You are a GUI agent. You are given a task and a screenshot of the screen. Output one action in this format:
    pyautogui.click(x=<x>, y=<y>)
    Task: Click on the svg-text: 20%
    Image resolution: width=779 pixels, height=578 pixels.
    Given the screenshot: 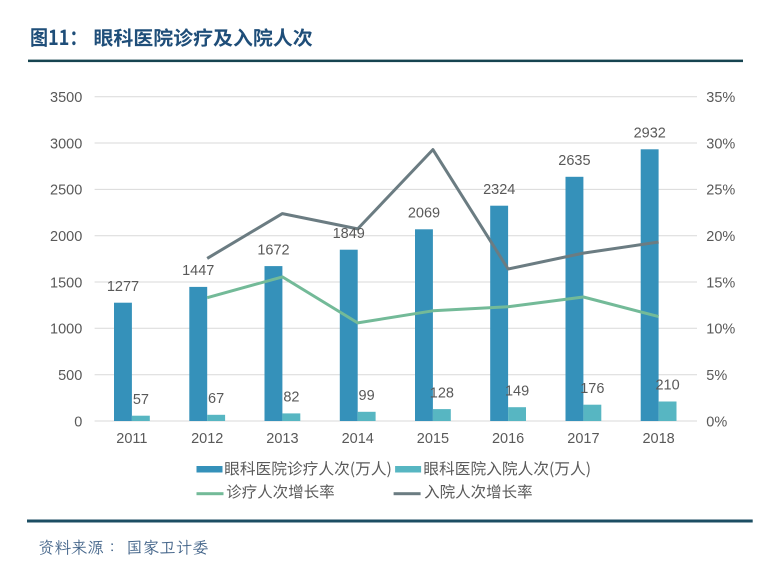 What is the action you would take?
    pyautogui.click(x=720, y=237)
    